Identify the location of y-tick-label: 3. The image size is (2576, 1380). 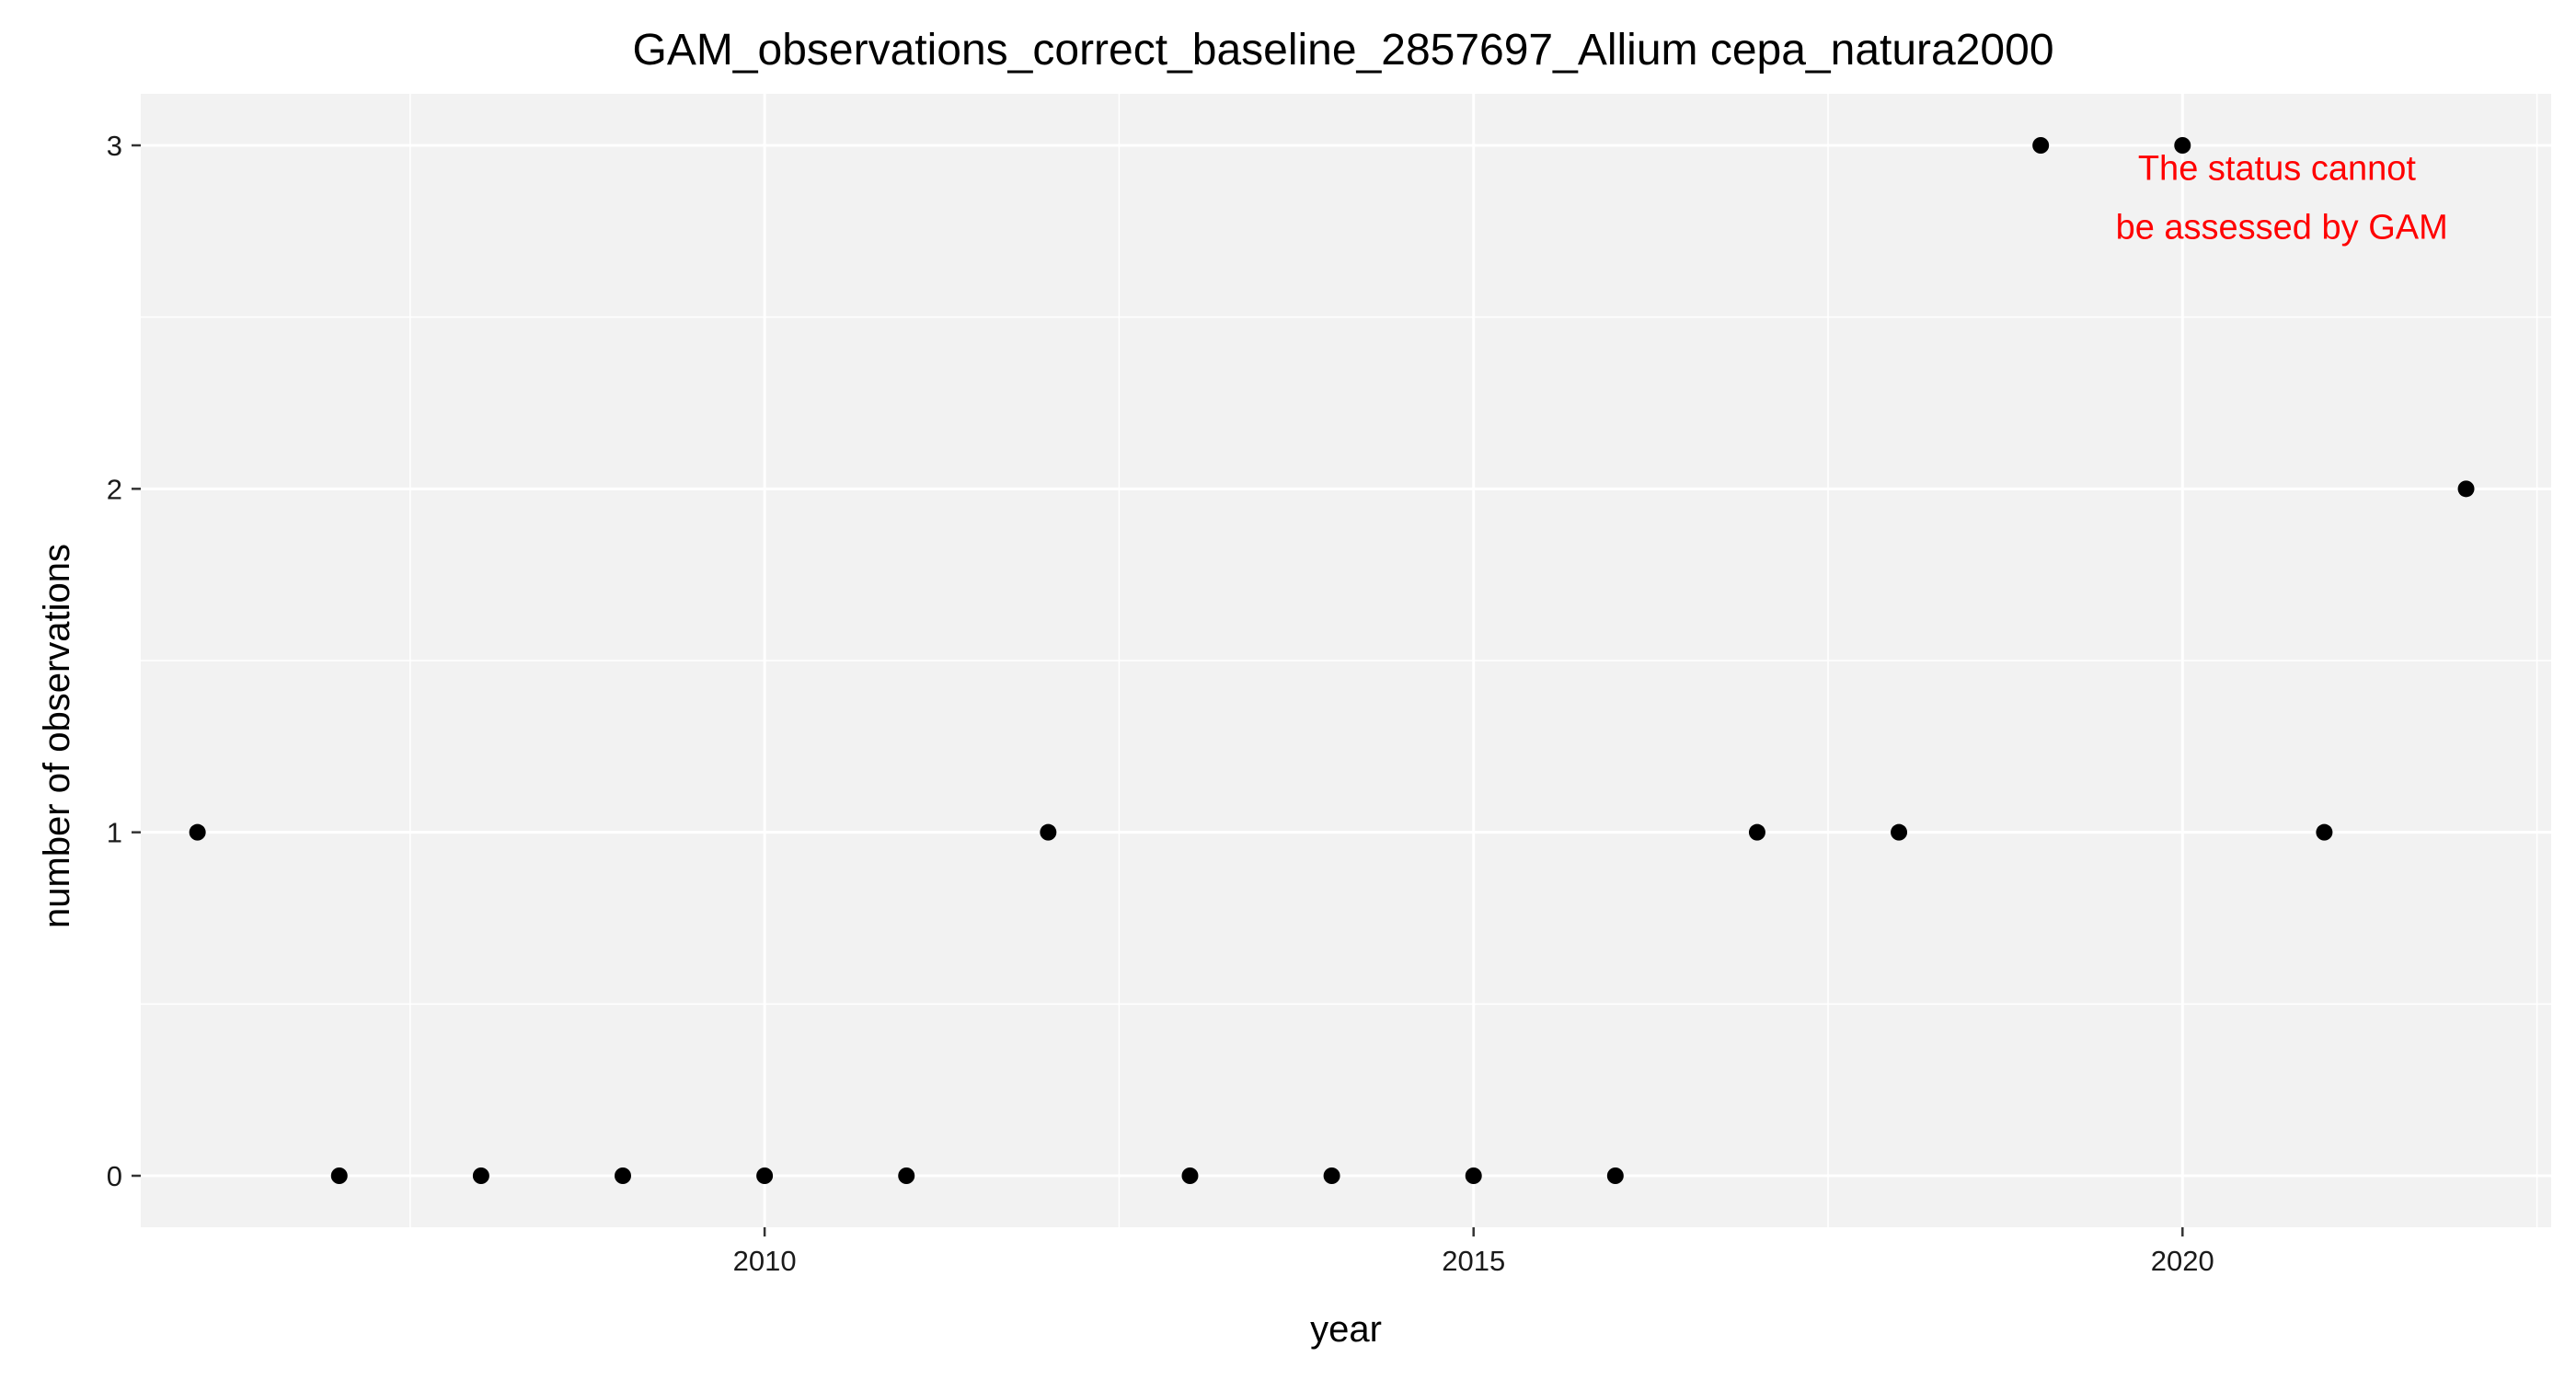
(114, 146).